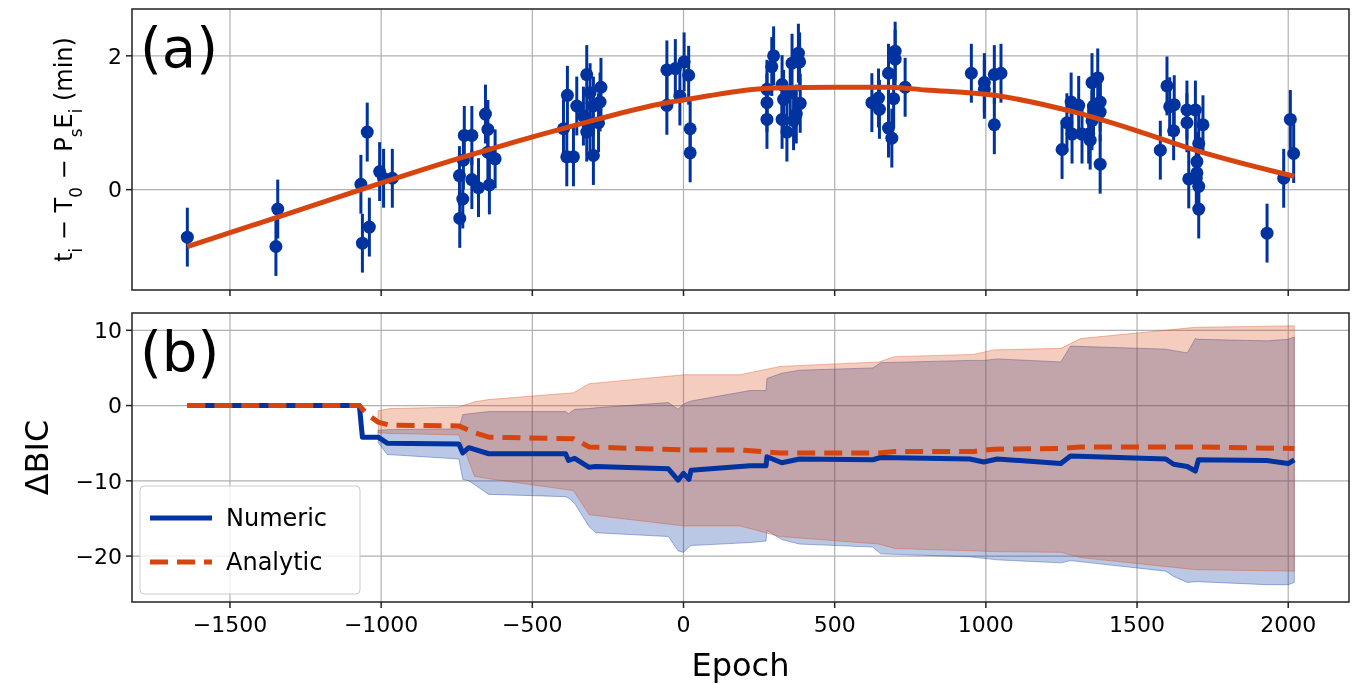 The width and height of the screenshot is (1372, 693). What do you see at coordinates (532, 624) in the screenshot?
I see `x-tick-label: −500` at bounding box center [532, 624].